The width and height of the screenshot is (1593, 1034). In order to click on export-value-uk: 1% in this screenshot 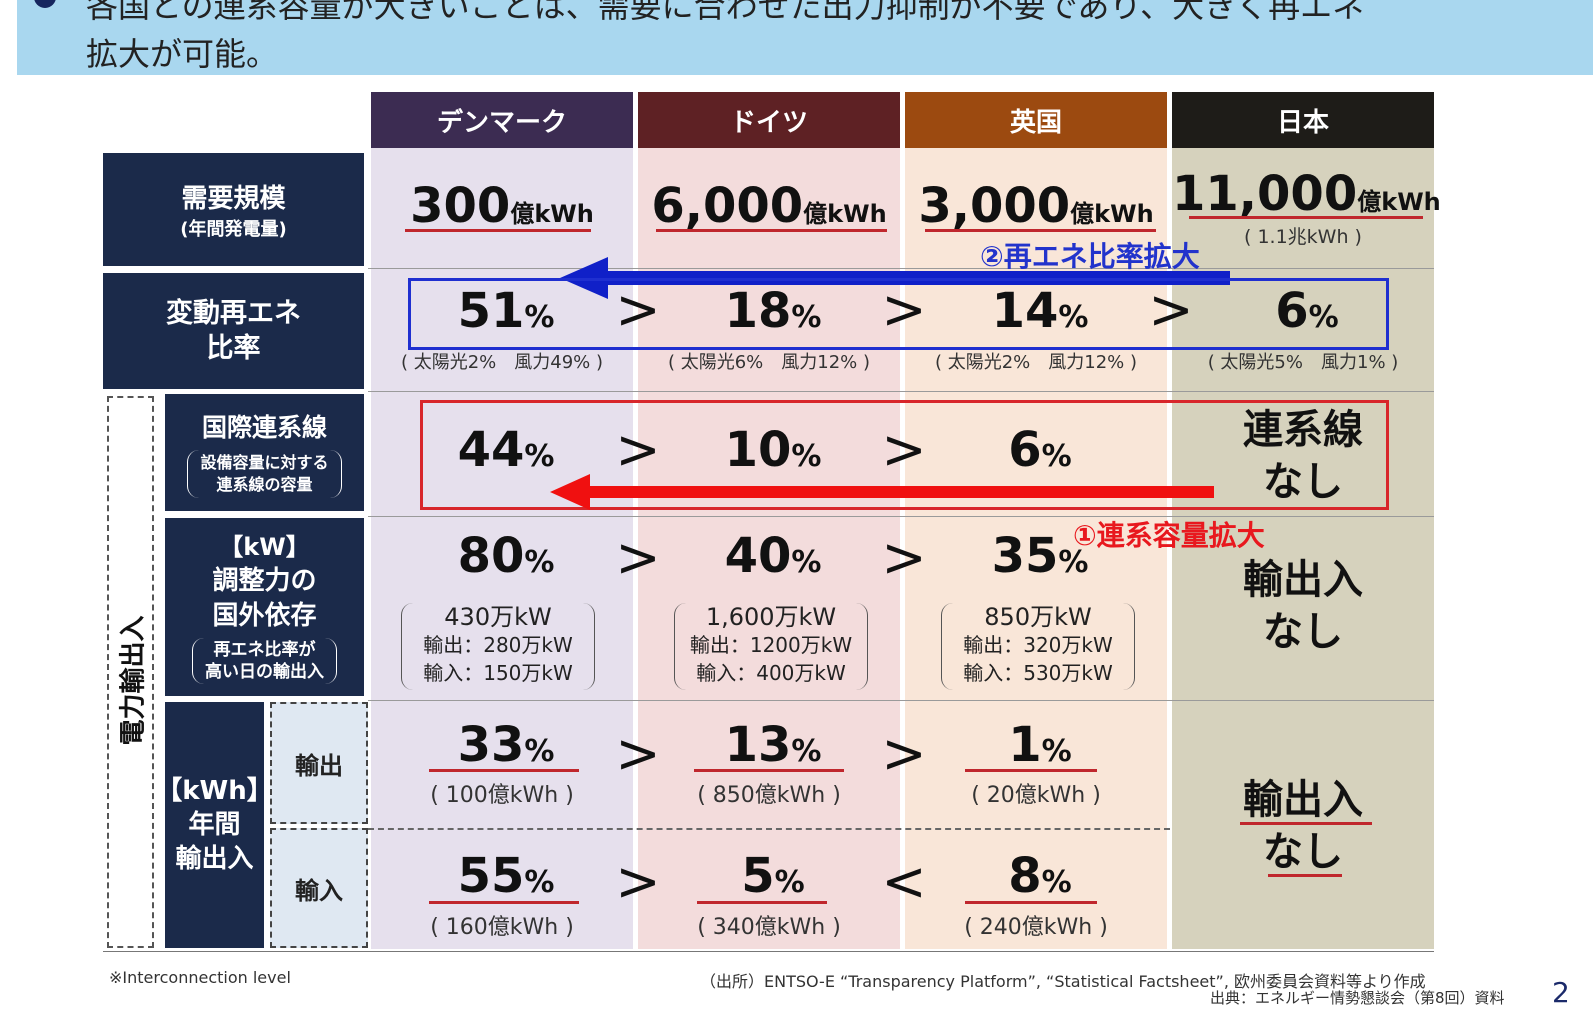, I will do `click(1040, 745)`.